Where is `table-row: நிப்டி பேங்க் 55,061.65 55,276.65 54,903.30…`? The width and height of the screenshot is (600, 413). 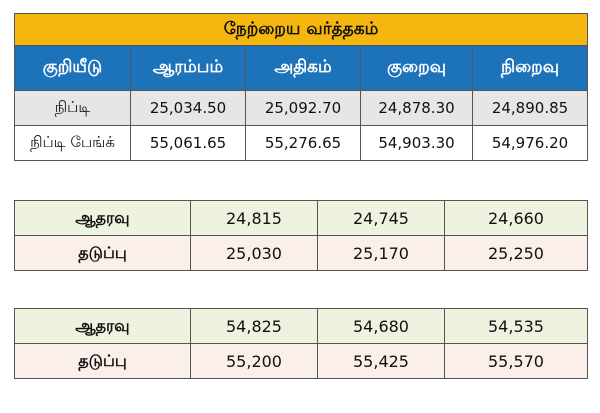 table-row: நிப்டி பேங்க் 55,061.65 55,276.65 54,903.30… is located at coordinates (301, 143).